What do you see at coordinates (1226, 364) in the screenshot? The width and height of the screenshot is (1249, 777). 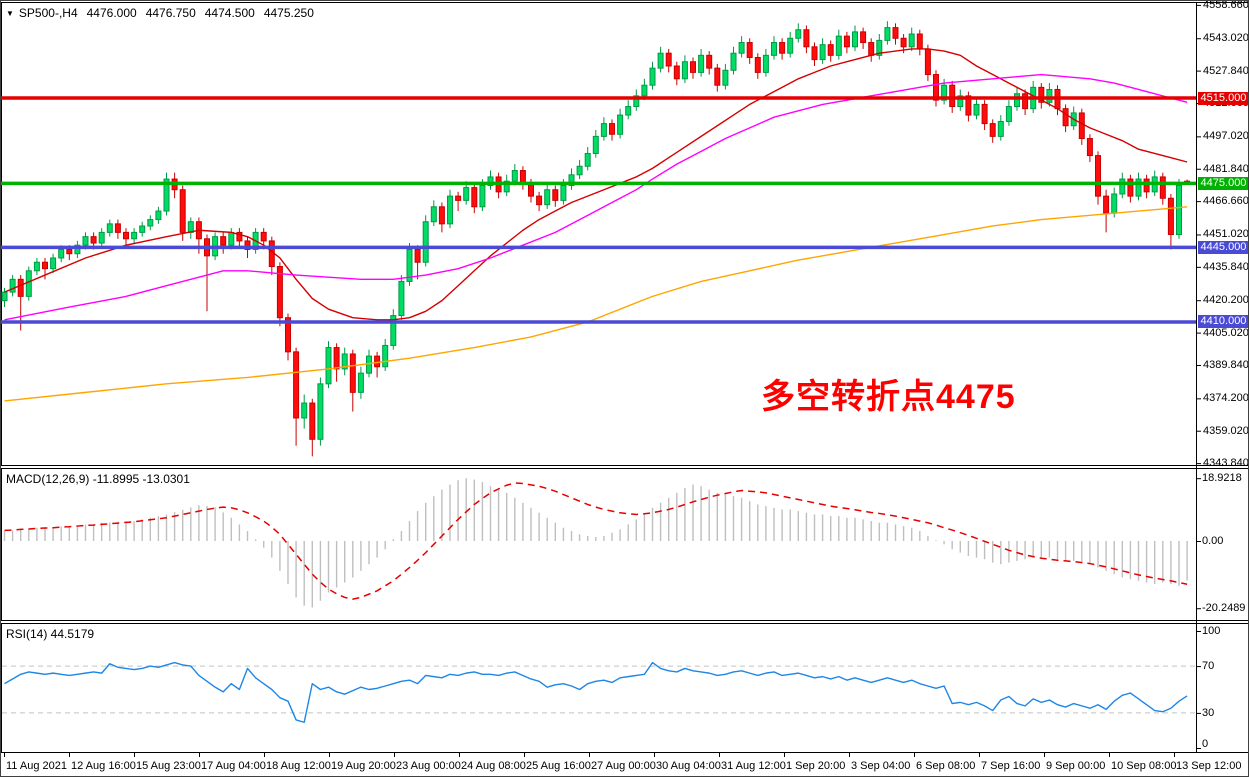 I see `price-tick-label: 4389.840` at bounding box center [1226, 364].